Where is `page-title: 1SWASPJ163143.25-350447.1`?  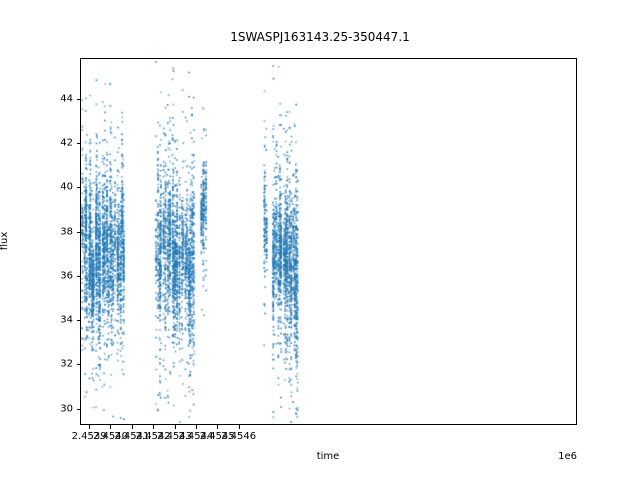 page-title: 1SWASPJ163143.25-350447.1 is located at coordinates (320, 37).